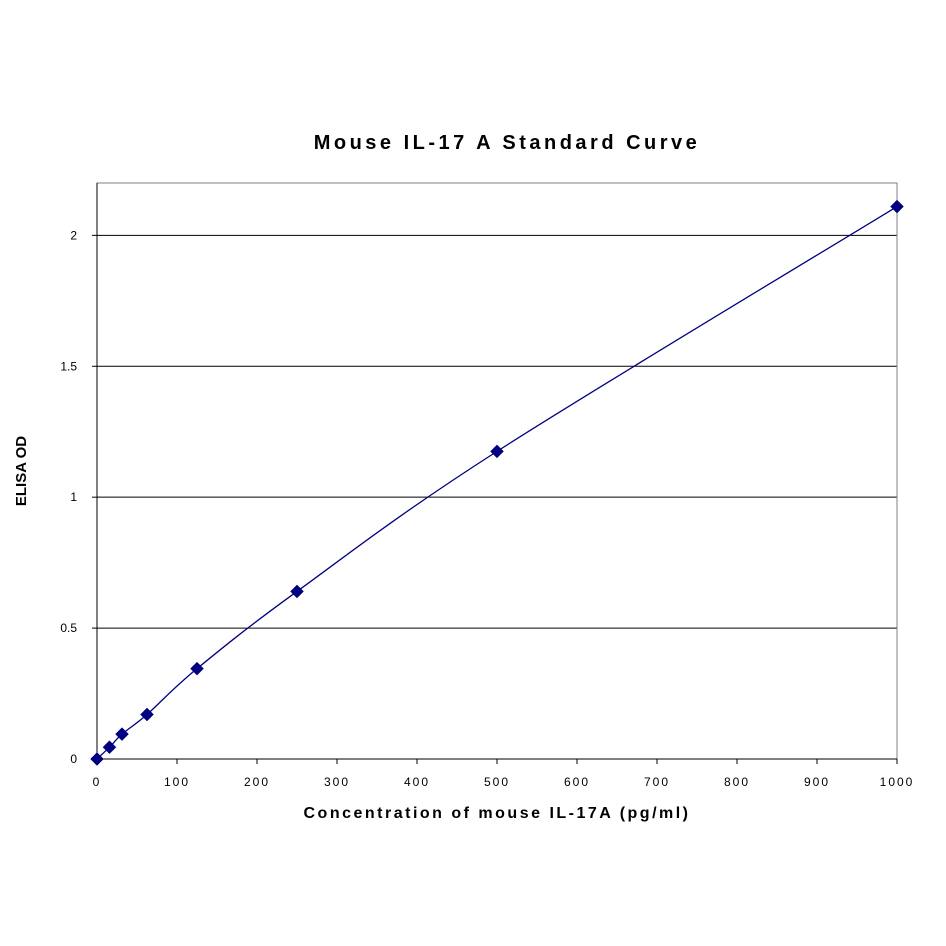 The height and width of the screenshot is (946, 946). Describe the element at coordinates (897, 782) in the screenshot. I see `x-tick-label: 1000` at that location.